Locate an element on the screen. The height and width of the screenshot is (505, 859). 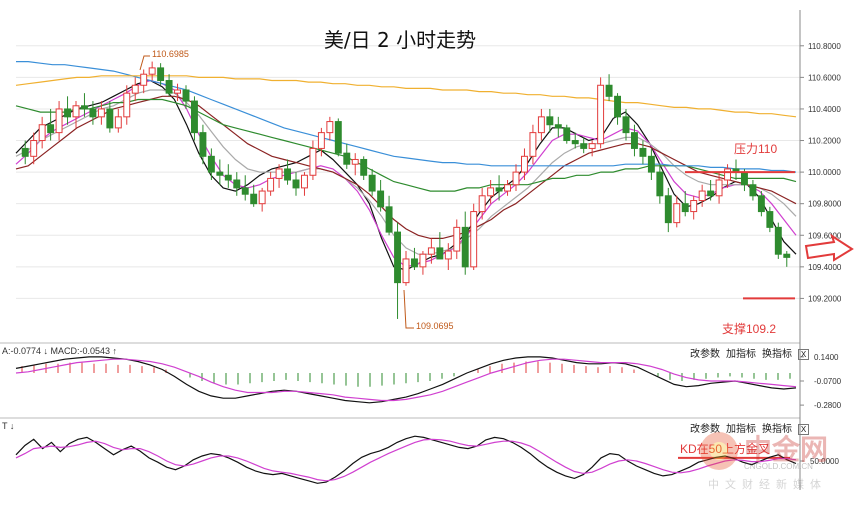
macd-buttons: 改参数 加指标 换指标 X is located at coordinates (752, 352).